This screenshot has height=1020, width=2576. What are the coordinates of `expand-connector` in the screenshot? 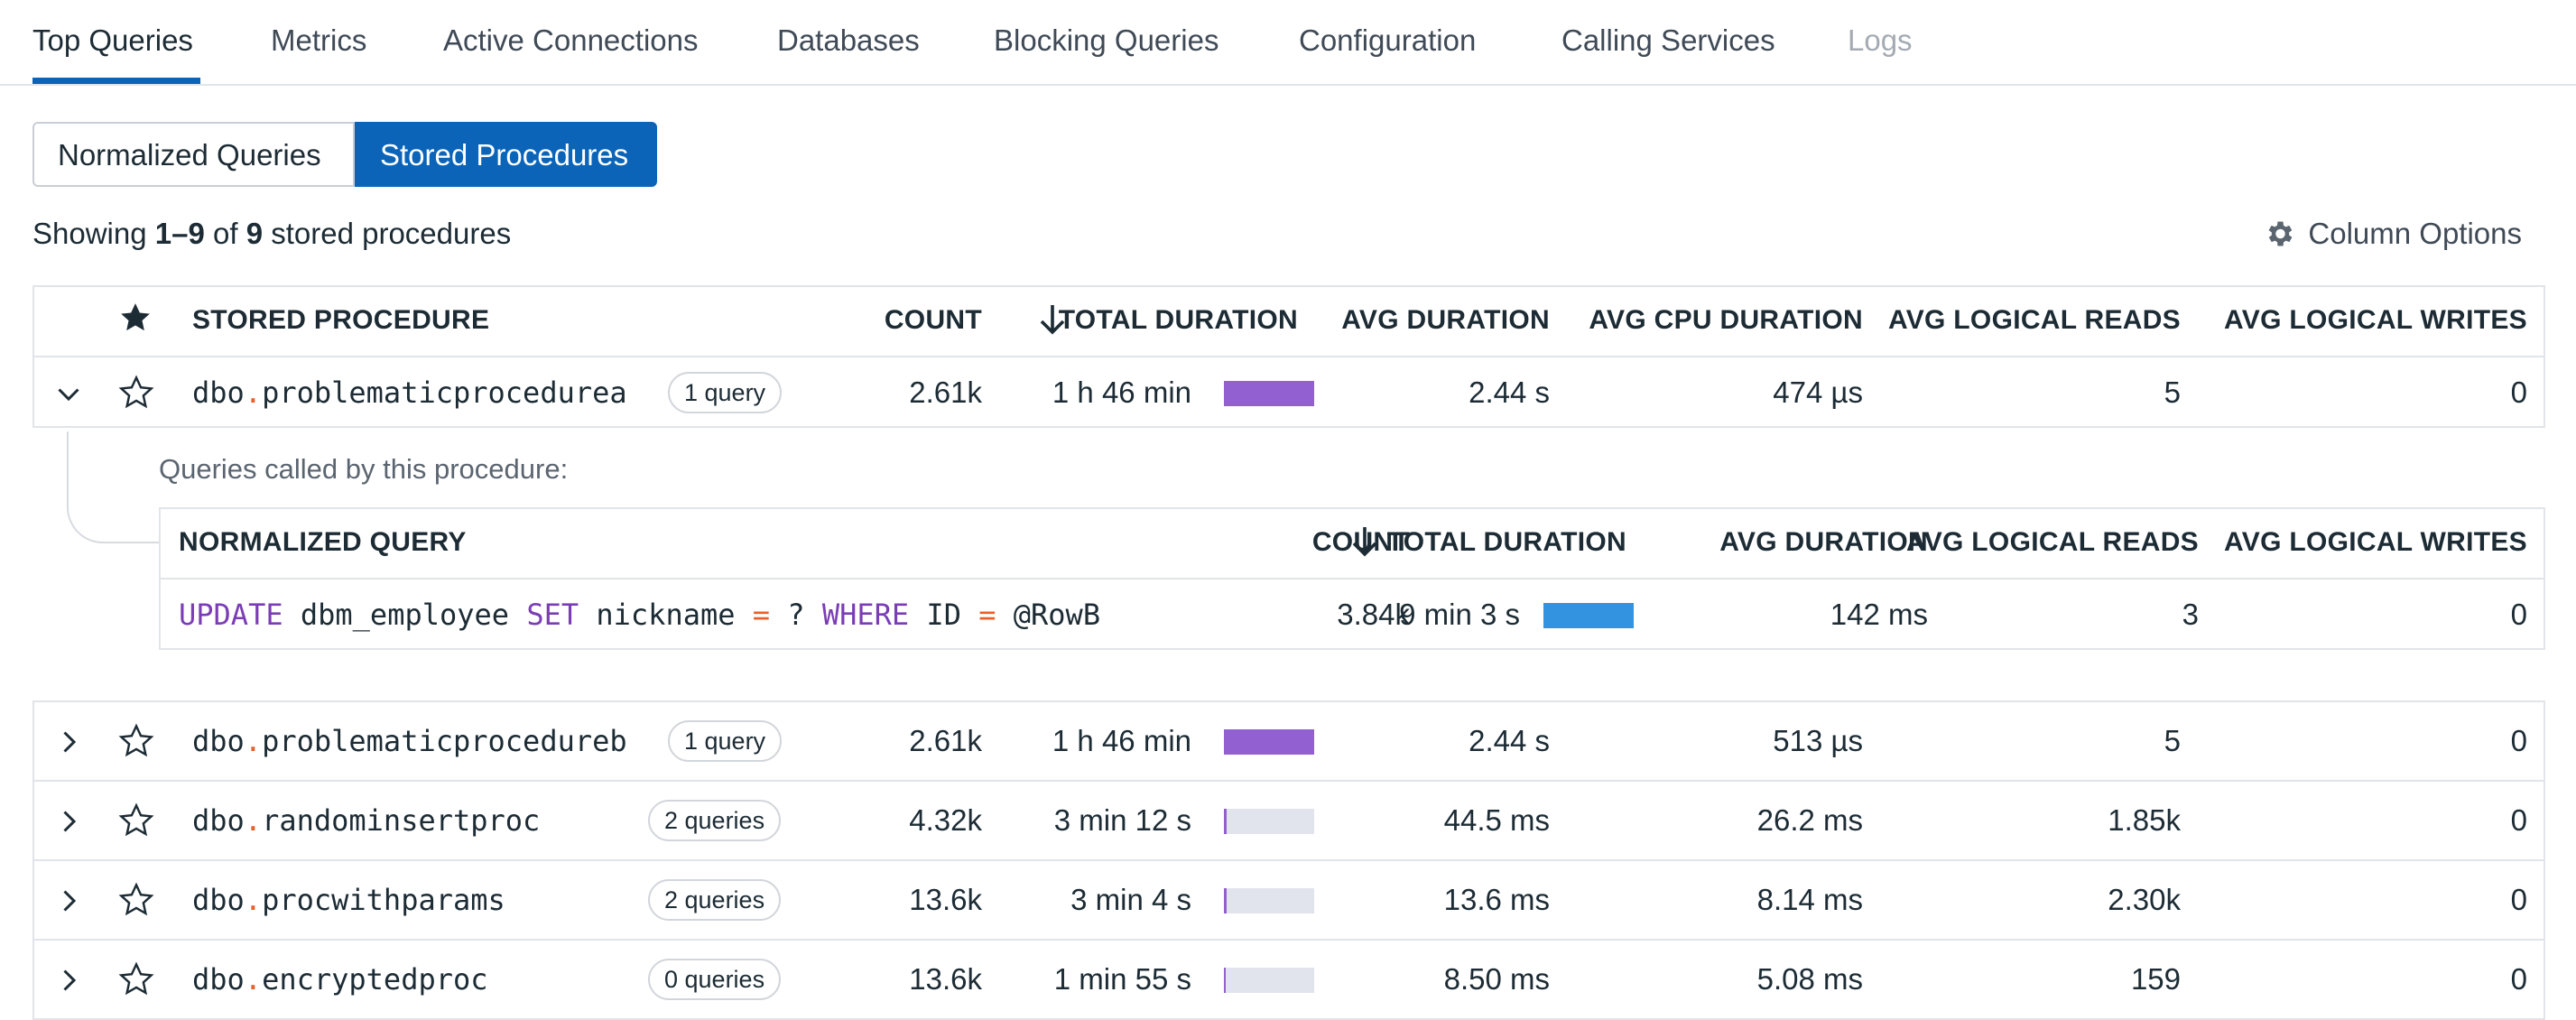 It's located at (114, 487).